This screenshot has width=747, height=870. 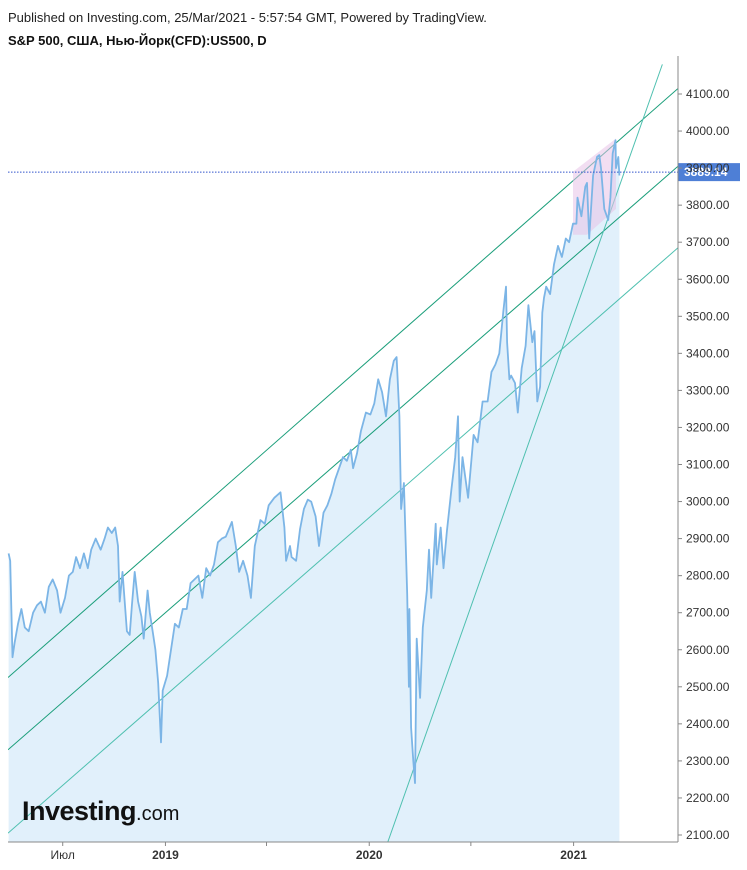 What do you see at coordinates (708, 279) in the screenshot?
I see `y-tick-label: 3600.00` at bounding box center [708, 279].